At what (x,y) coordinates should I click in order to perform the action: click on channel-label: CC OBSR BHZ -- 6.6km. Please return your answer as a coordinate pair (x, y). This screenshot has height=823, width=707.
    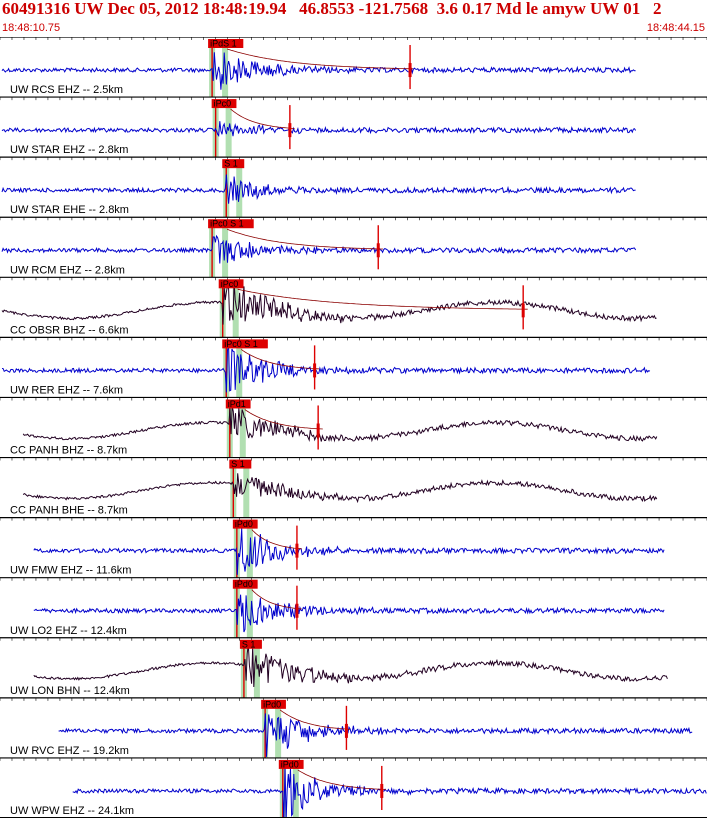
    Looking at the image, I should click on (69, 330).